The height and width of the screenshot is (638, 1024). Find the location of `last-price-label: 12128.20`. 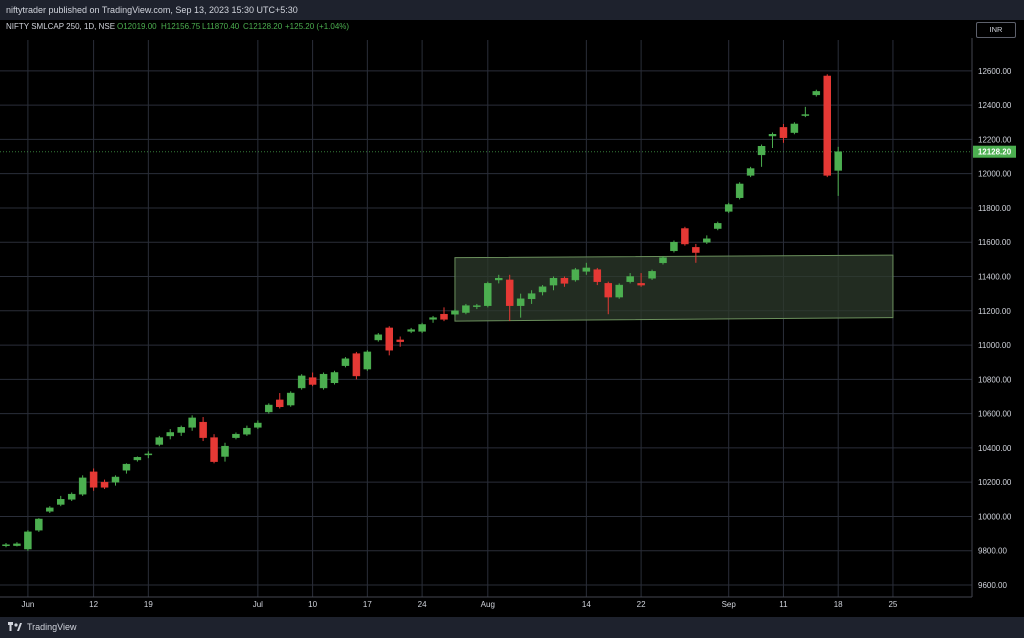

last-price-label: 12128.20 is located at coordinates (995, 152).